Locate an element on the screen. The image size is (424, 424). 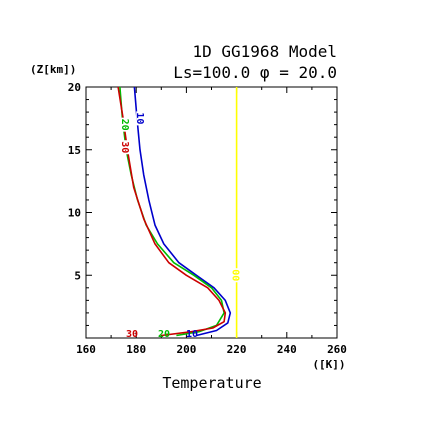
contour-label-20: 20 is located at coordinates (125, 124).